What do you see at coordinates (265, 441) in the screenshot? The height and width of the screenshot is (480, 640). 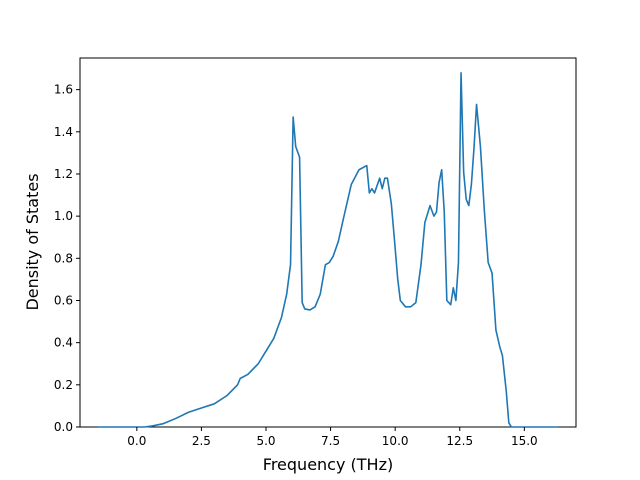 I see `x-tick-label: 5.0` at bounding box center [265, 441].